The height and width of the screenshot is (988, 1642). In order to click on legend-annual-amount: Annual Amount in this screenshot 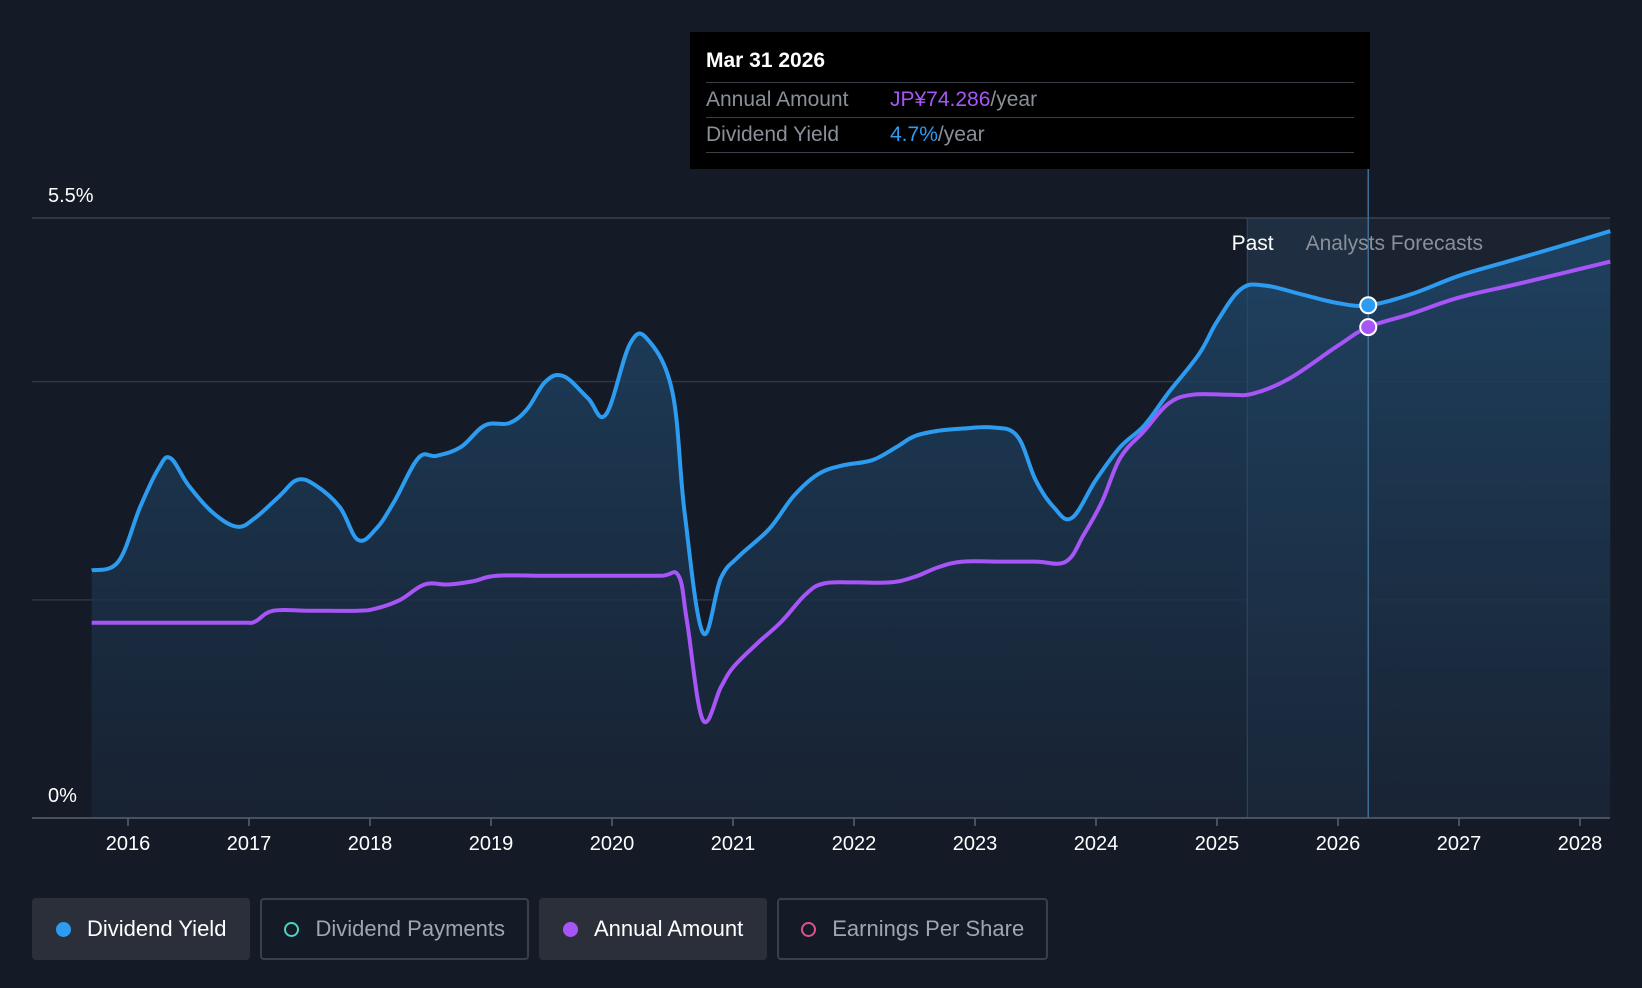, I will do `click(653, 929)`.